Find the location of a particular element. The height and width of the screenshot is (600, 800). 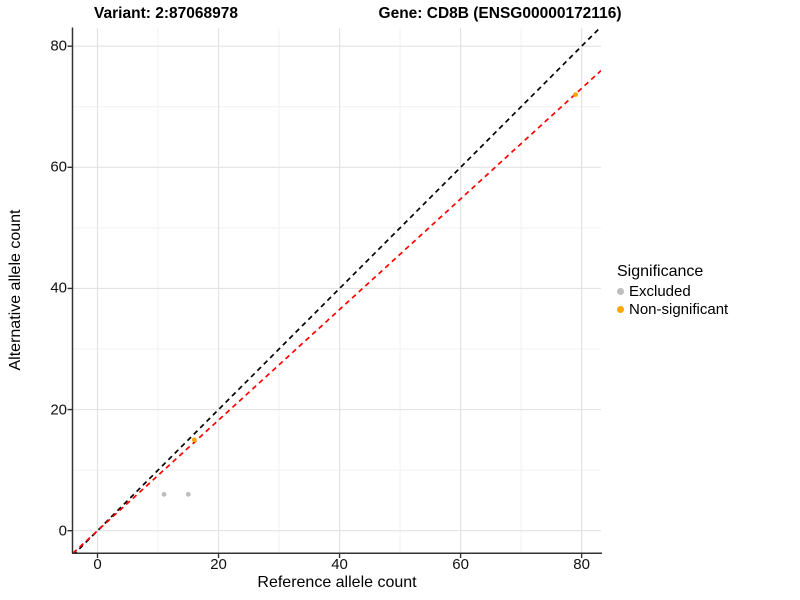

legend-item-non-significant: Non-significant is located at coordinates (672, 310).